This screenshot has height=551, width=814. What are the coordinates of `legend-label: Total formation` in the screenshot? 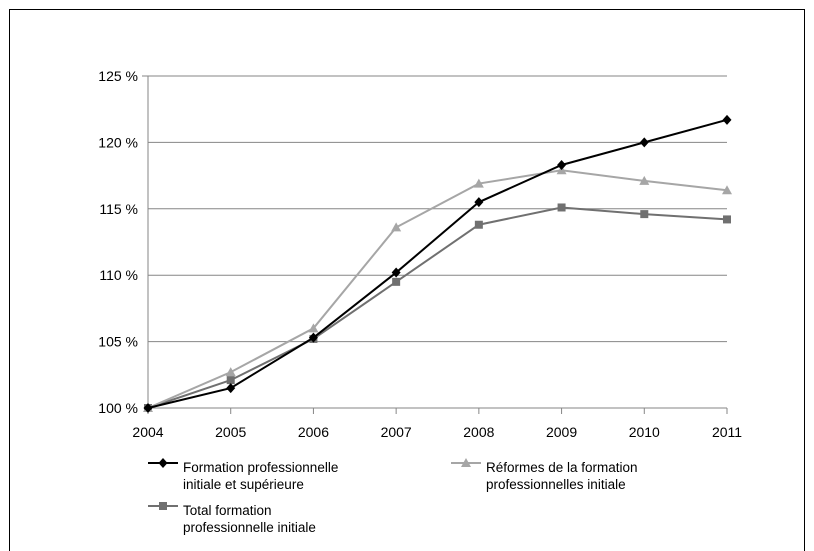 It's located at (227, 510).